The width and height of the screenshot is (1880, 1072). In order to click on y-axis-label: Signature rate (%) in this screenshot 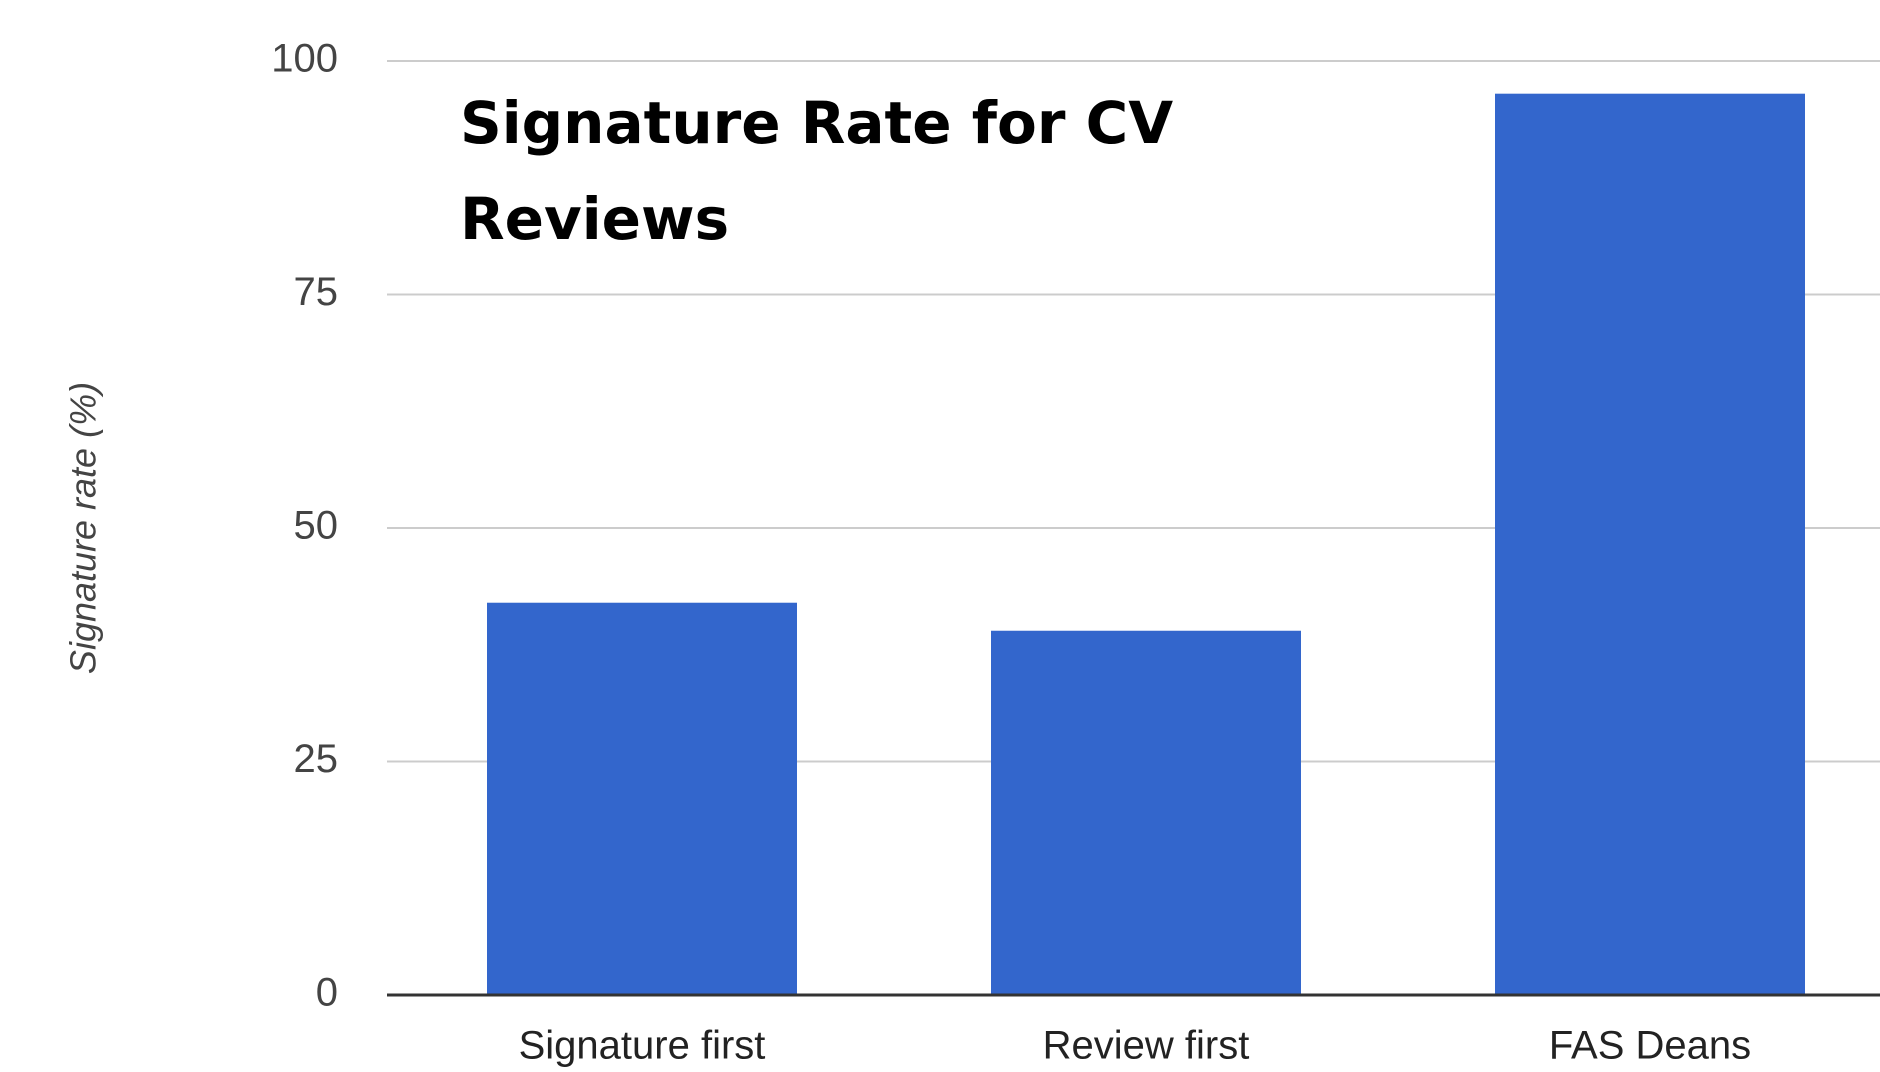, I will do `click(83, 528)`.